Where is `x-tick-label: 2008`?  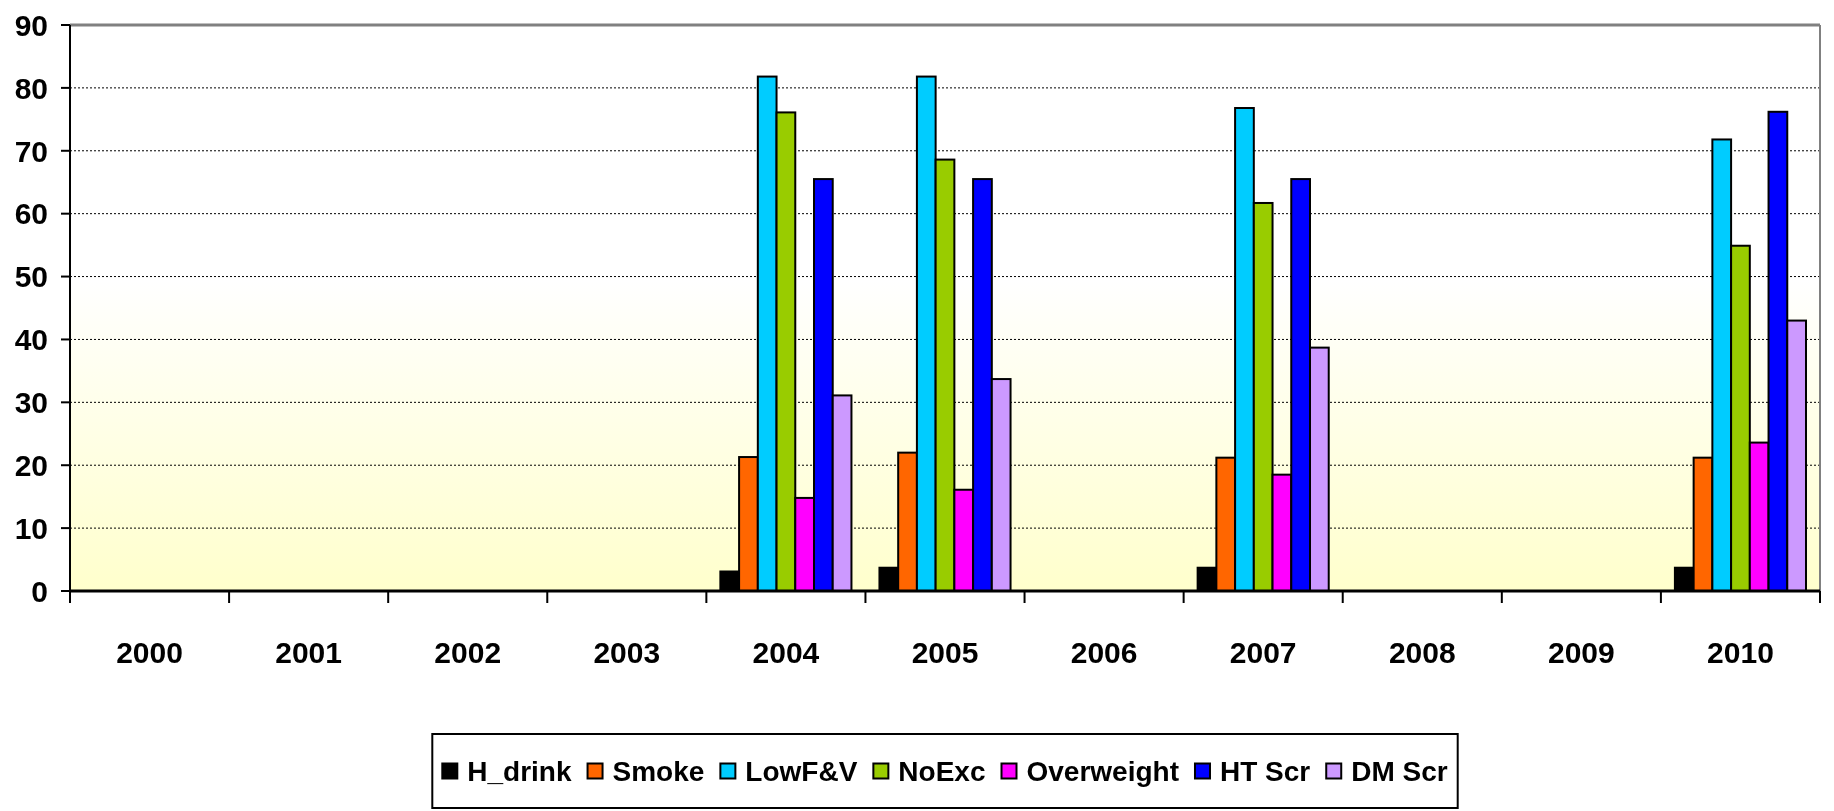
x-tick-label: 2008 is located at coordinates (1422, 652).